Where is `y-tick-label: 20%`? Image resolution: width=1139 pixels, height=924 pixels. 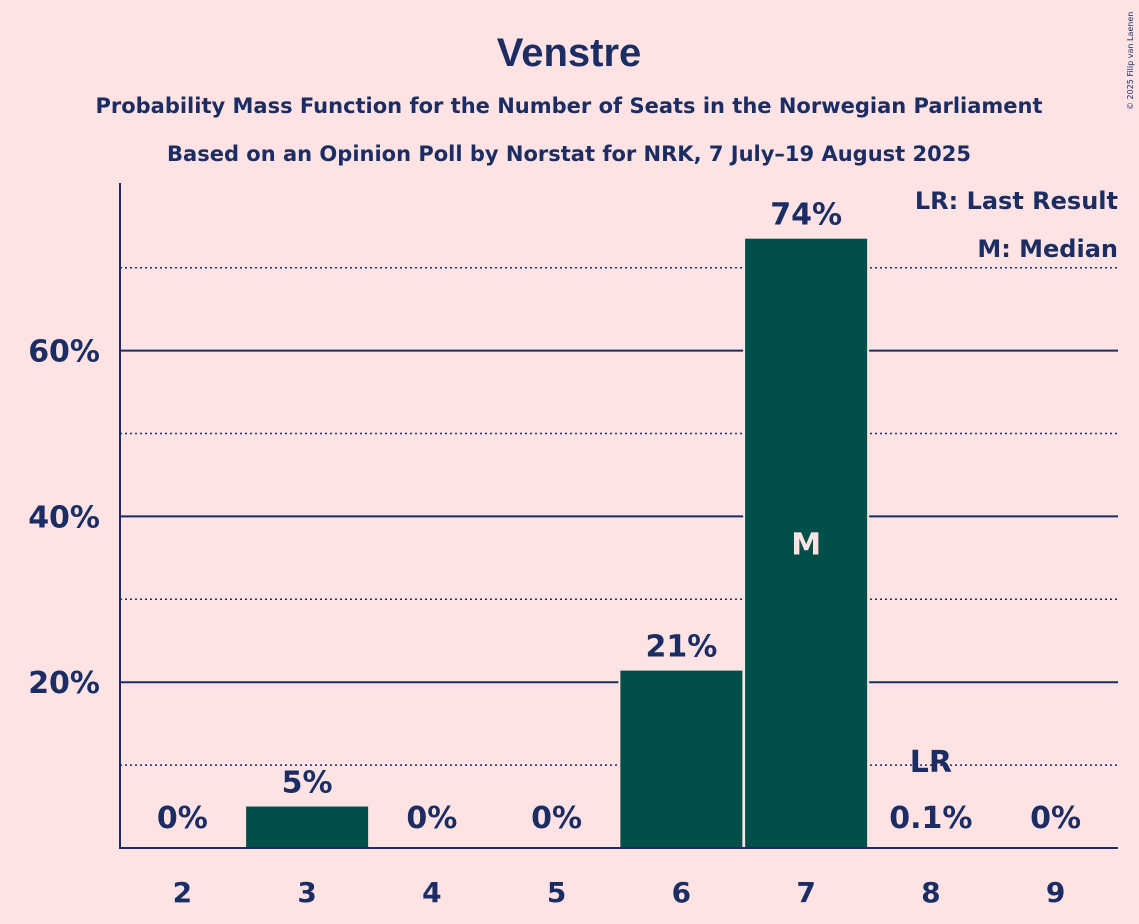
y-tick-label: 20% is located at coordinates (64, 683).